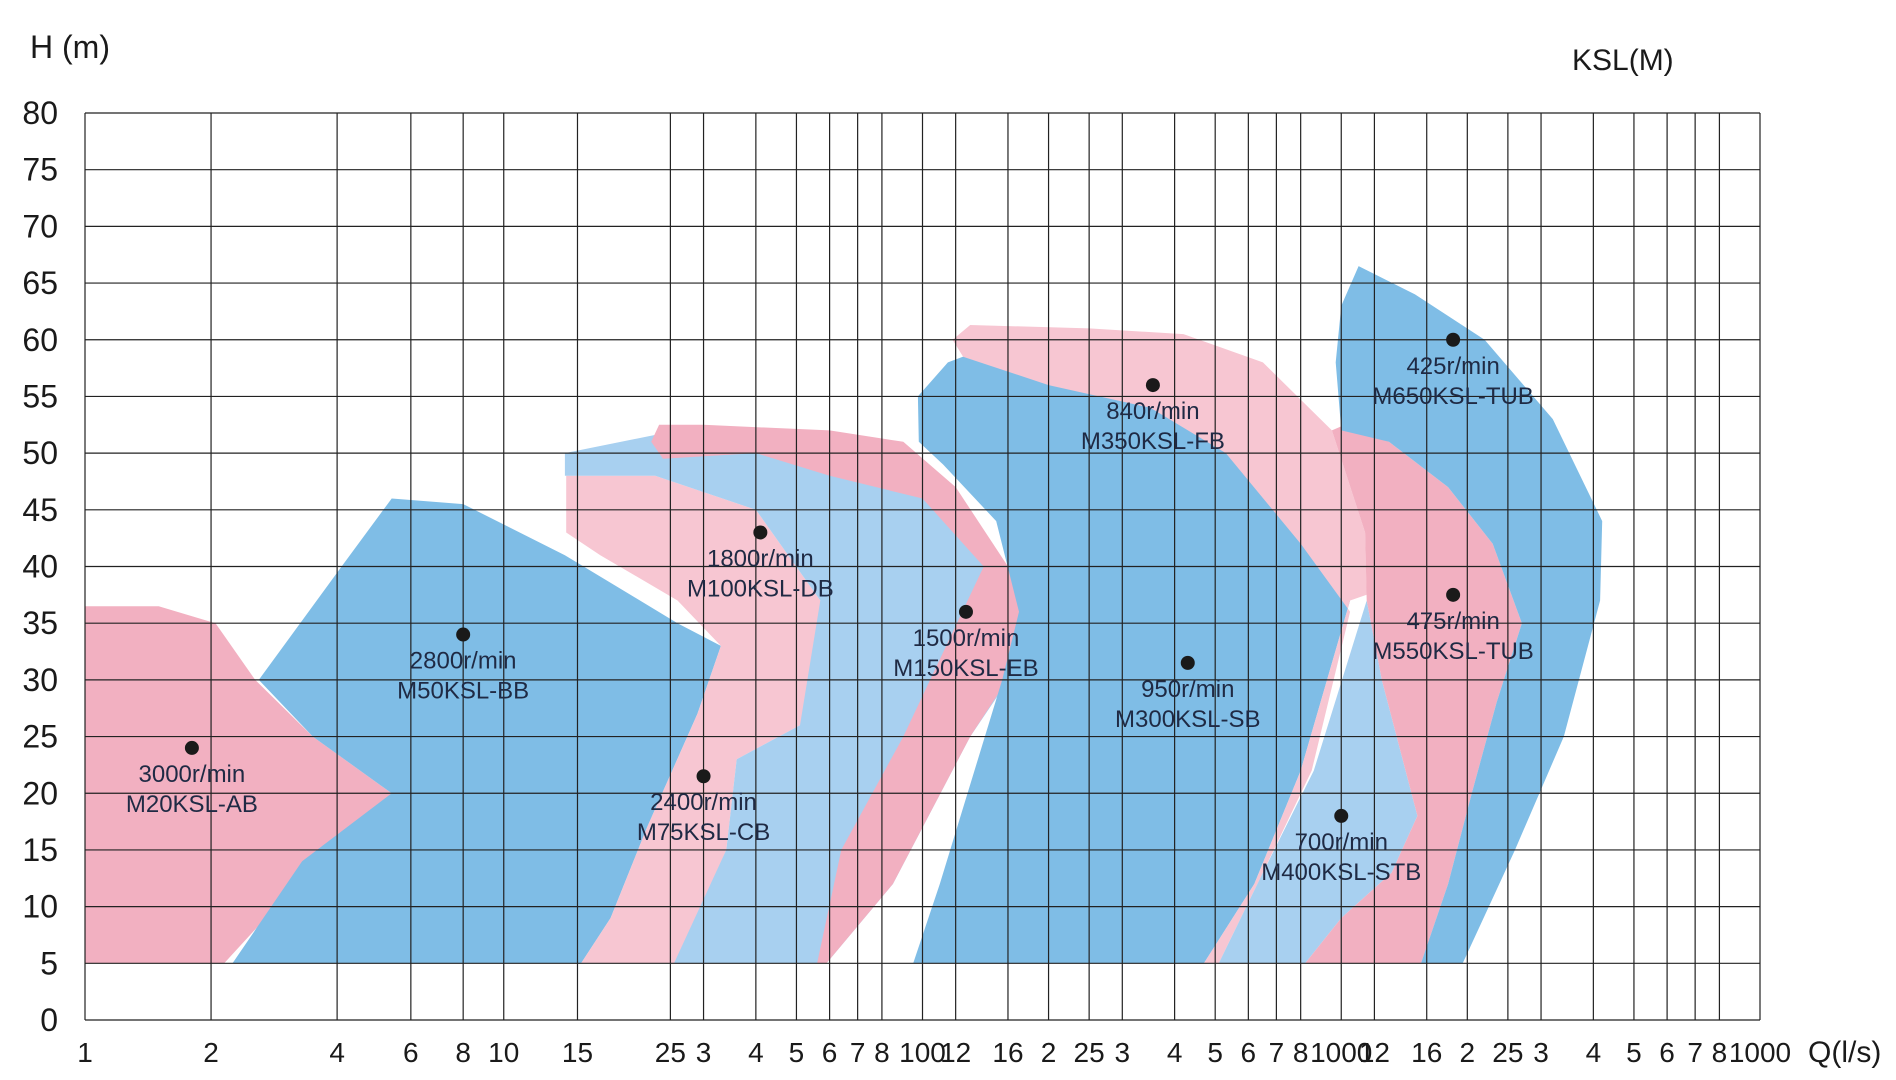 This screenshot has height=1080, width=1896. I want to click on y-tick-label: 0, so click(49, 1020).